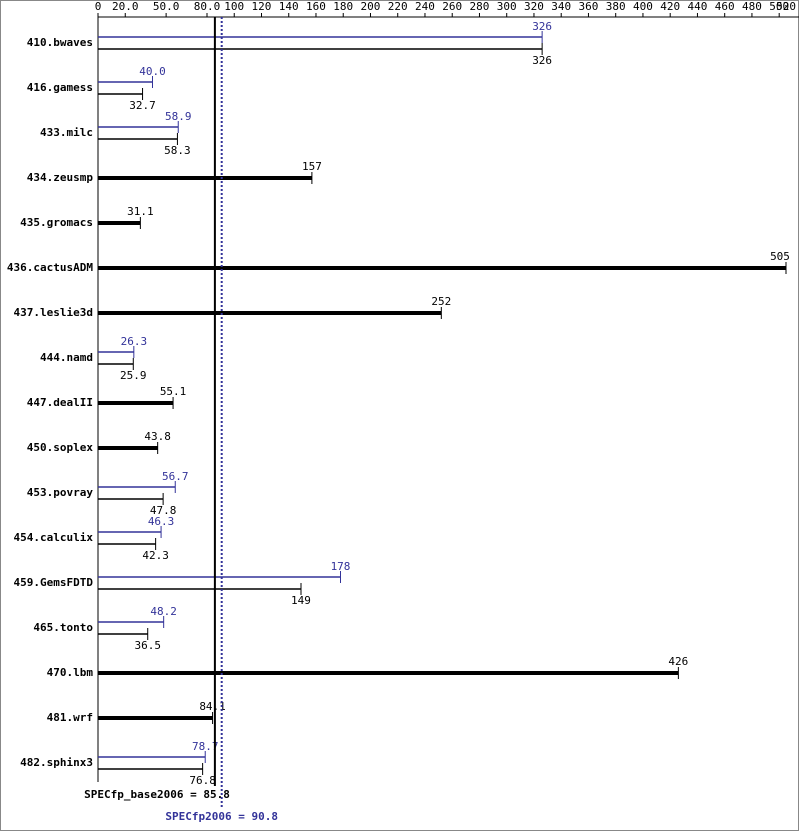 The width and height of the screenshot is (799, 831). Describe the element at coordinates (480, 6) in the screenshot. I see `x-tick-label: 280` at that location.